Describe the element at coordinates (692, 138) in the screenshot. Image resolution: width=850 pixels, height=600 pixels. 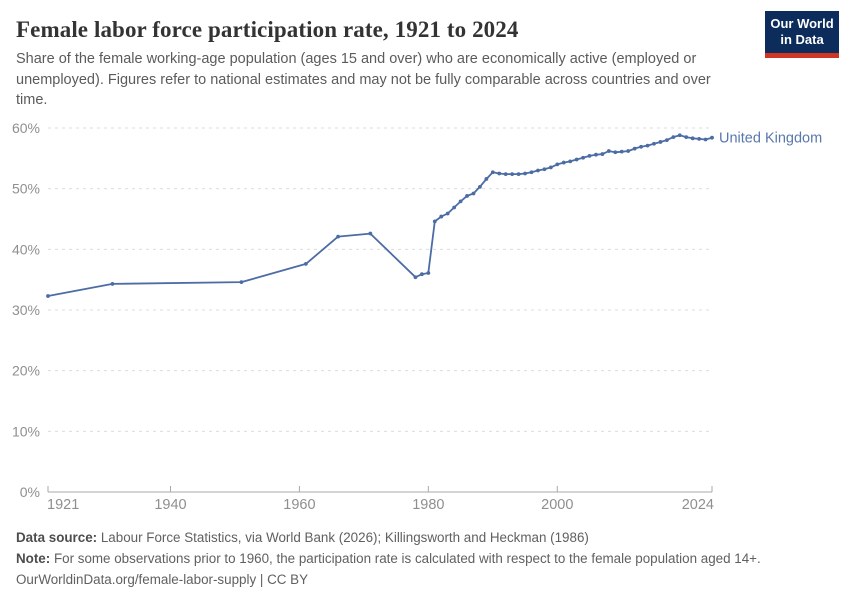
I see `data-point-2021` at that location.